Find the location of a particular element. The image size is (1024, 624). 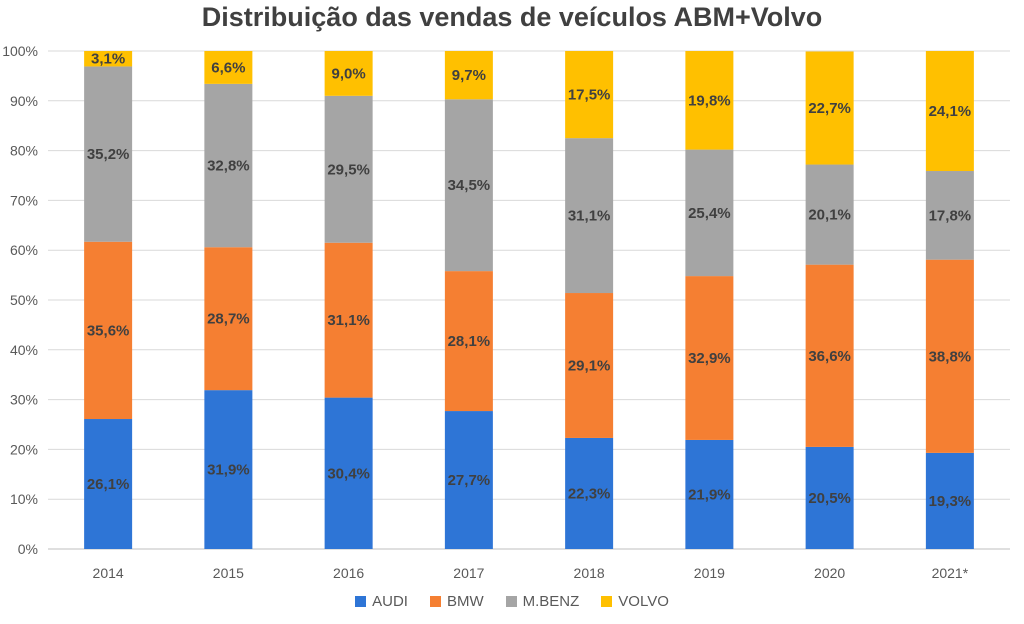

legend-item: AUDI is located at coordinates (381, 601).